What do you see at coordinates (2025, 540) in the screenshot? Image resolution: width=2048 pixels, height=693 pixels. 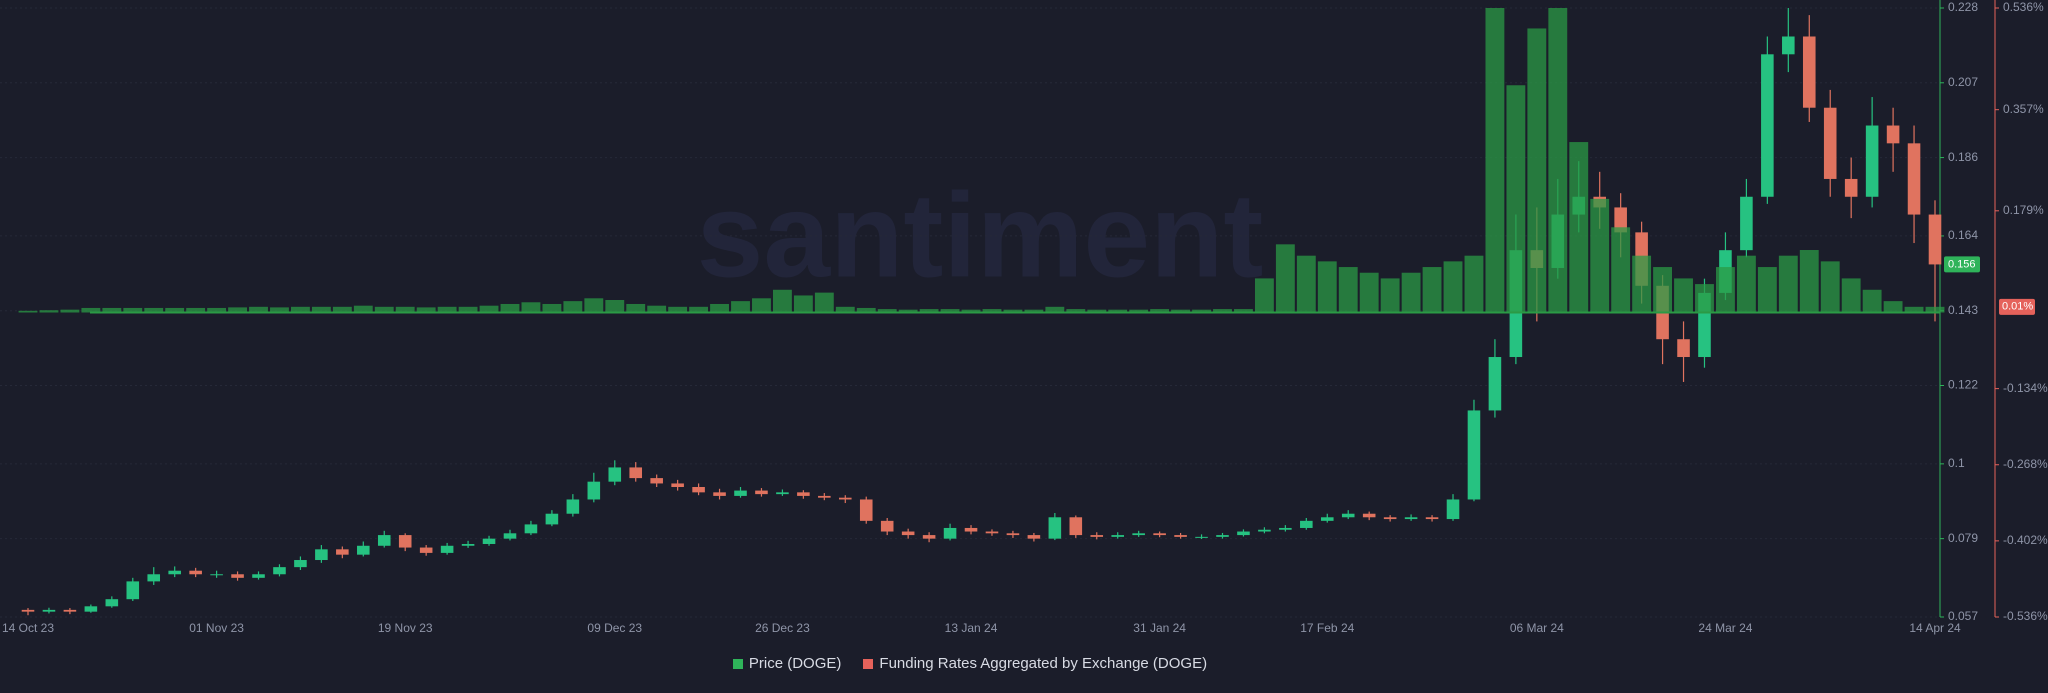 I see `y2-tick-label: -0.402%` at bounding box center [2025, 540].